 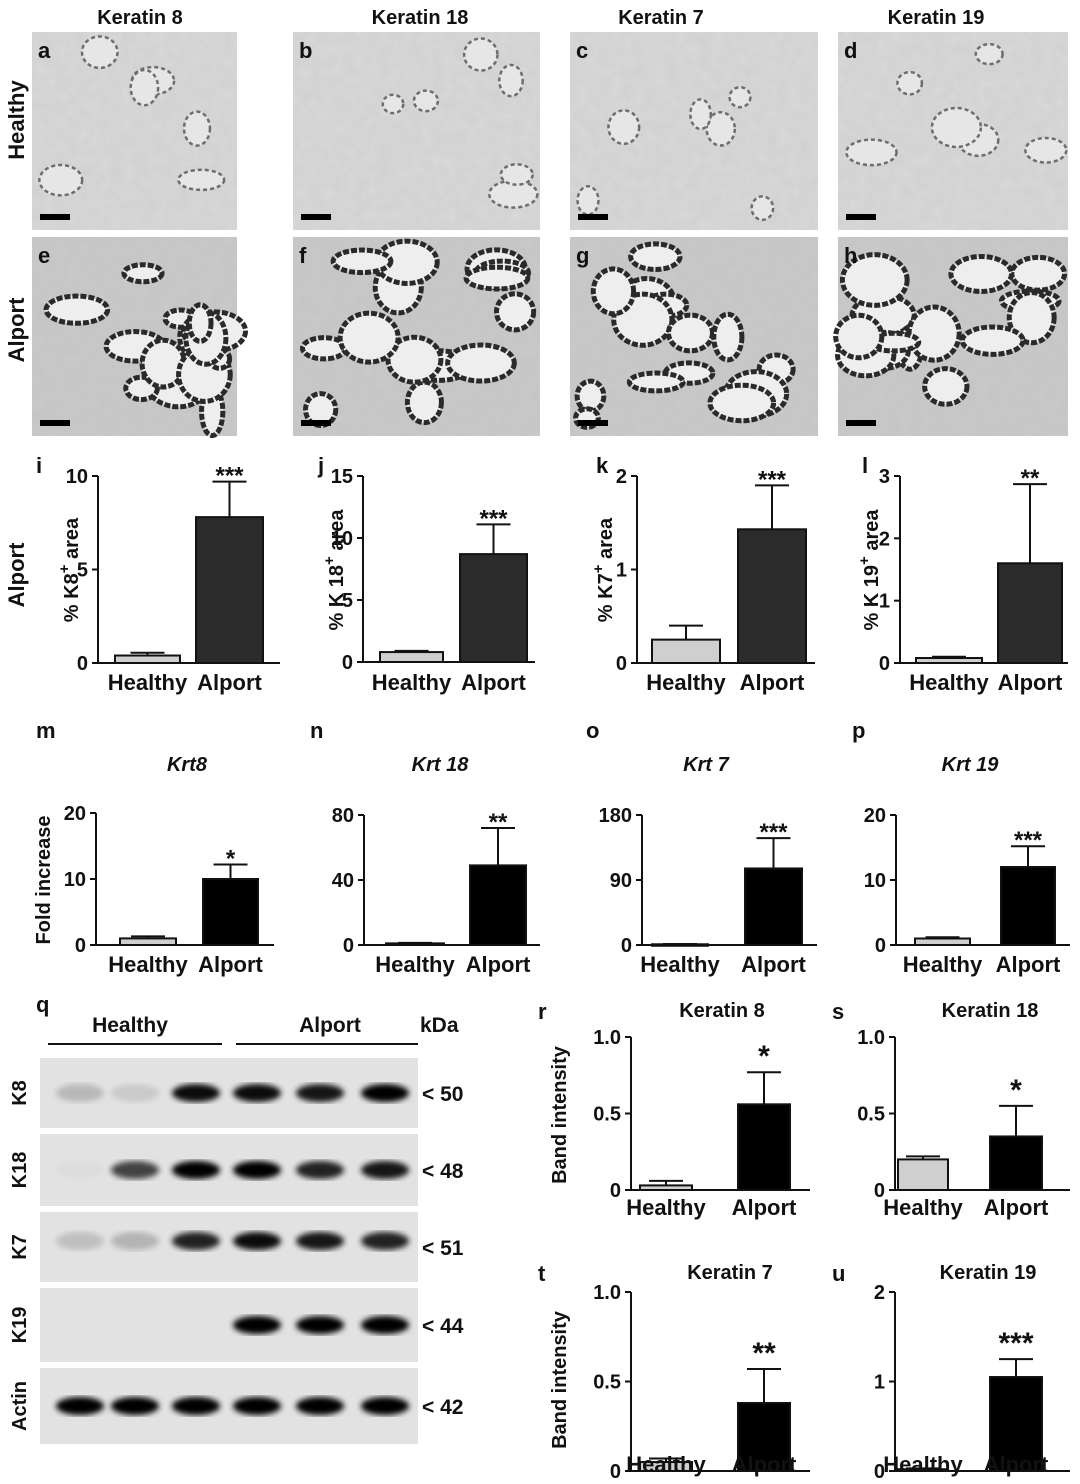 I want to click on y-tick-label: 1.0, so click(x=871, y=1038).